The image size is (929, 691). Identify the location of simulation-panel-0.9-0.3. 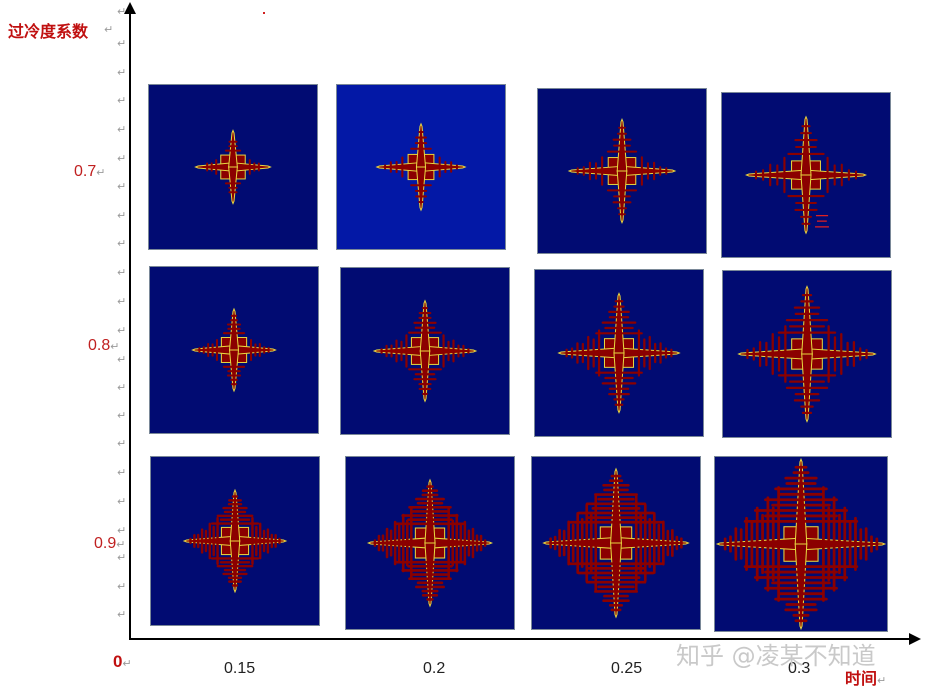
(801, 544).